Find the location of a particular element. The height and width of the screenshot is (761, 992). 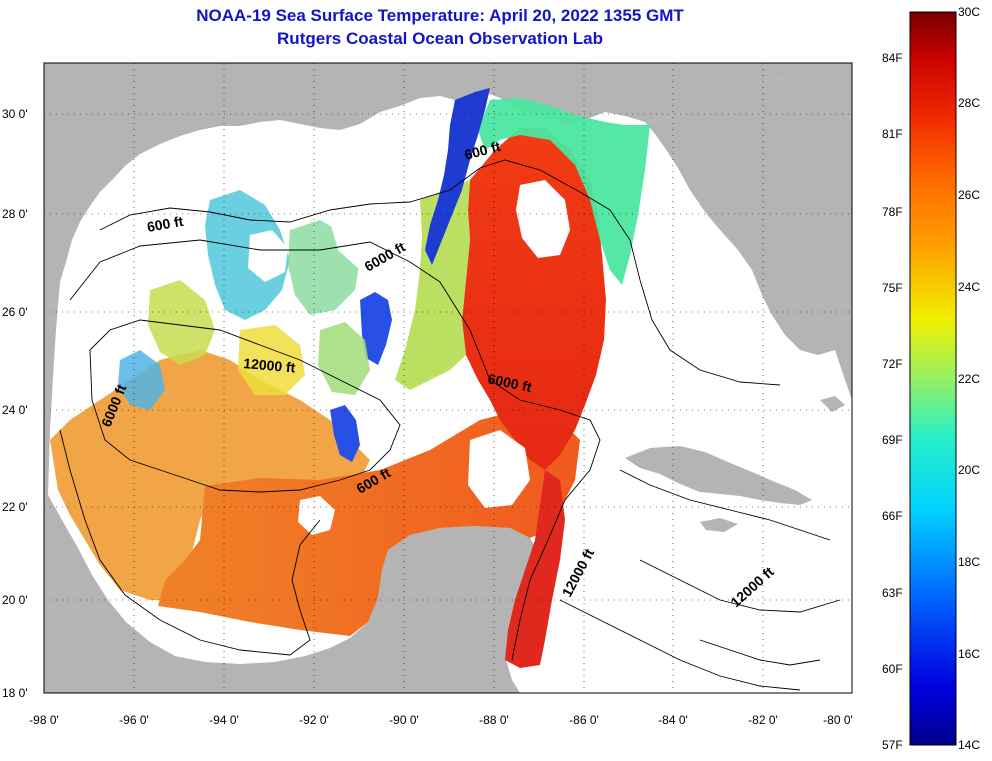

lon-label: -88 0' is located at coordinates (494, 720).